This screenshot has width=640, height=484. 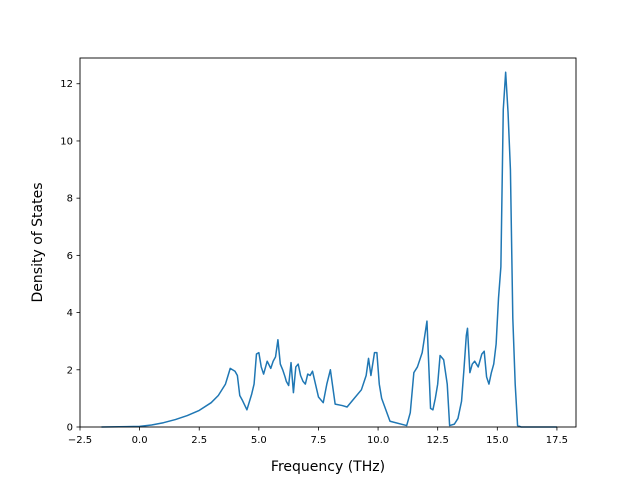 I want to click on y-axis-label: Density of States, so click(x=38, y=243).